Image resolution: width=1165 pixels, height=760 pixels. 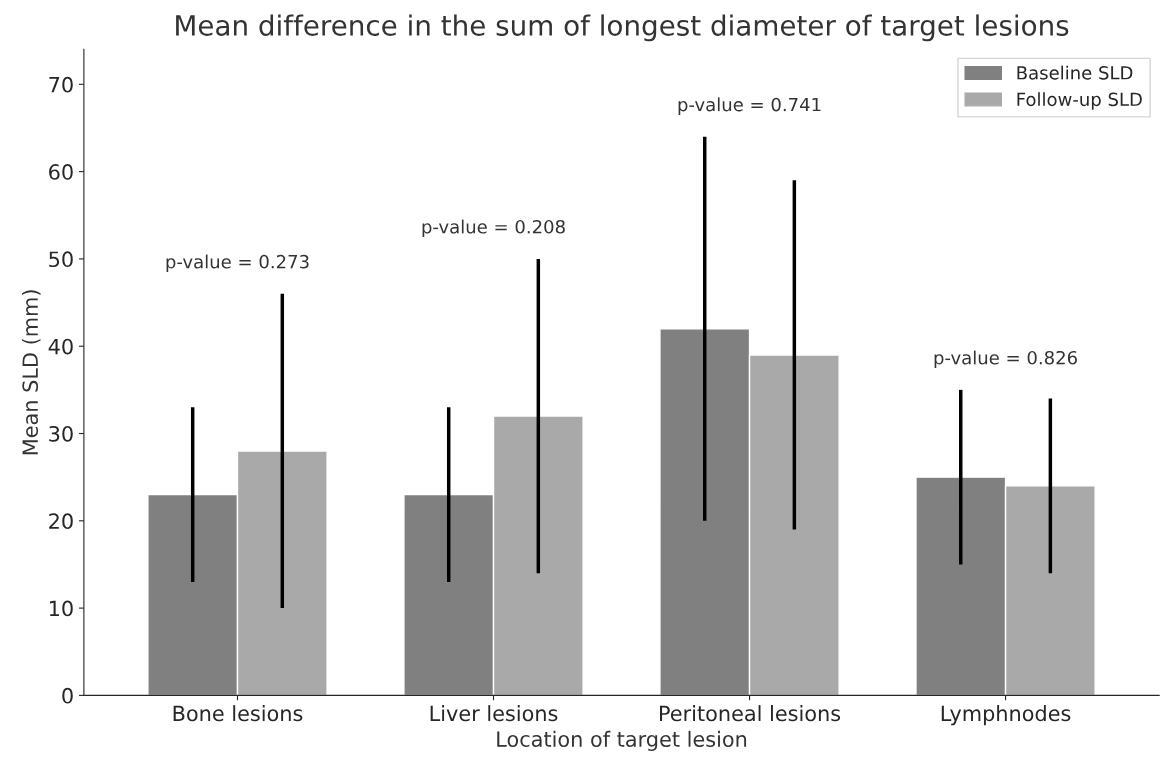 I want to click on legend-label: Baseline SLD, so click(x=1075, y=72).